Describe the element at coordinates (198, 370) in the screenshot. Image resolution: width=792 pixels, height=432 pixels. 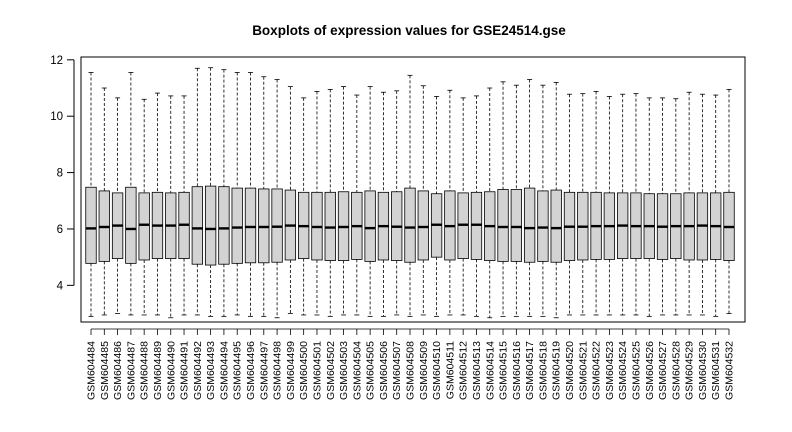
I see `x-tick-label: GSM604492` at that location.